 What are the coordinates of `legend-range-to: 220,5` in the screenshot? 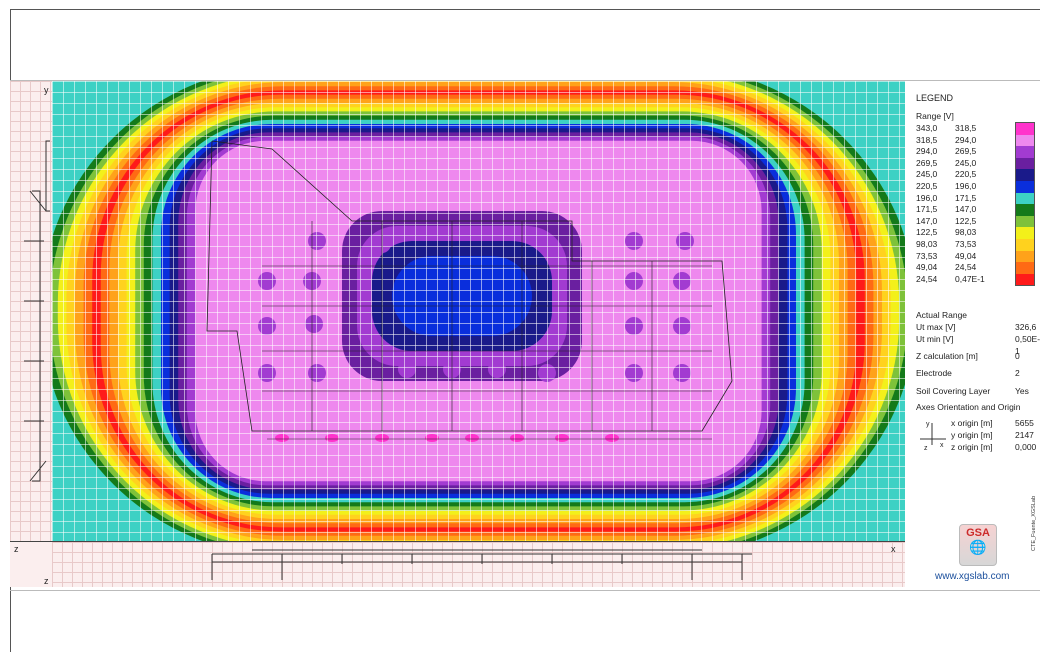 It's located at (966, 174).